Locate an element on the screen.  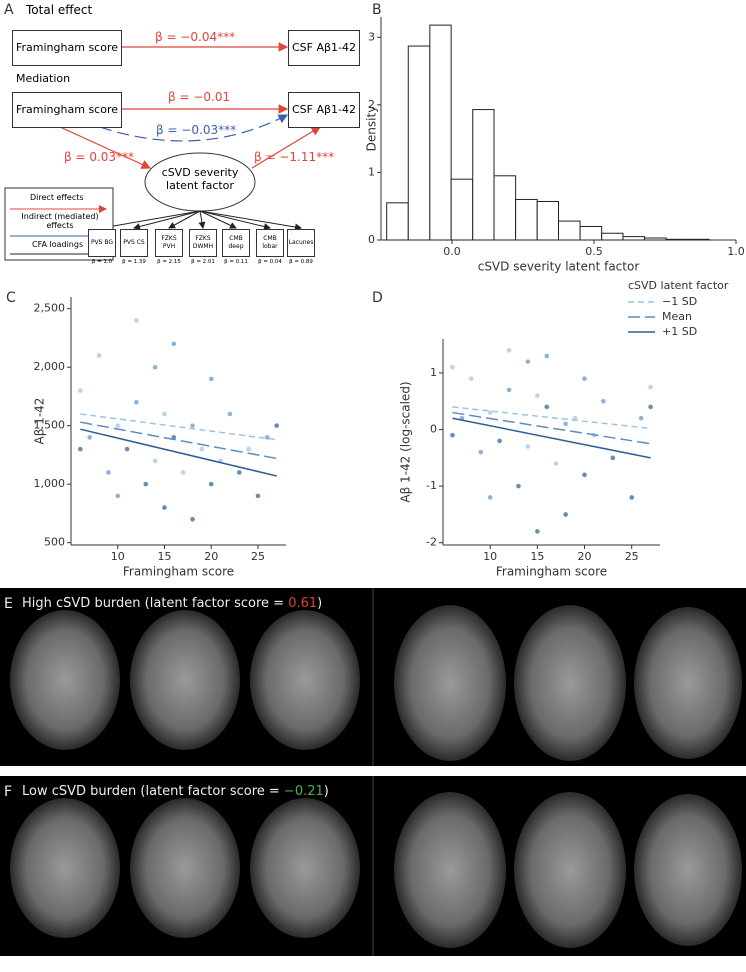
x-tick-label: 20 is located at coordinates (585, 556).